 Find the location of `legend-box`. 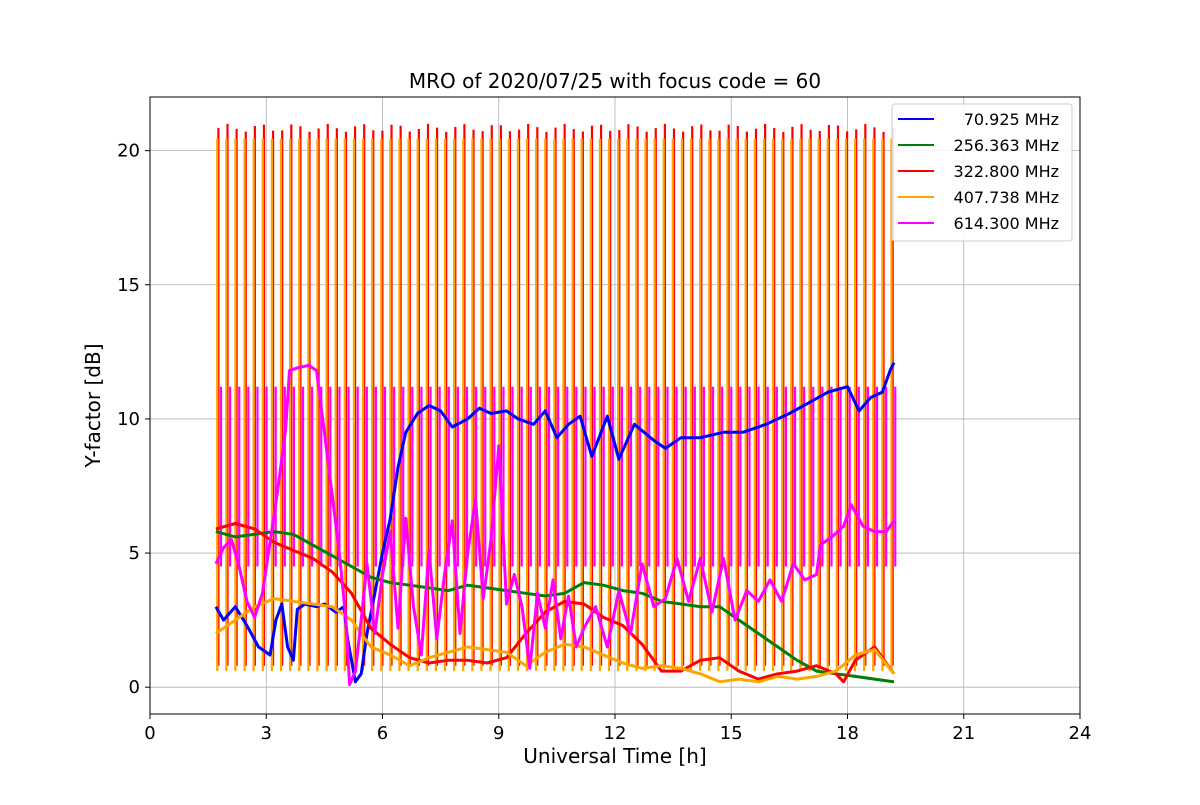

legend-box is located at coordinates (982, 172).